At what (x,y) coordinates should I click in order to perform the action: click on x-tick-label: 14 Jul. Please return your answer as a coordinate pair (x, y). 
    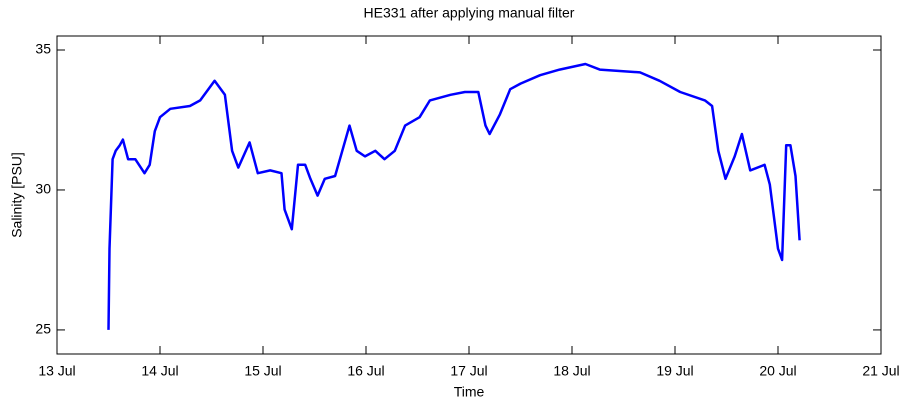
    Looking at the image, I should click on (159, 371).